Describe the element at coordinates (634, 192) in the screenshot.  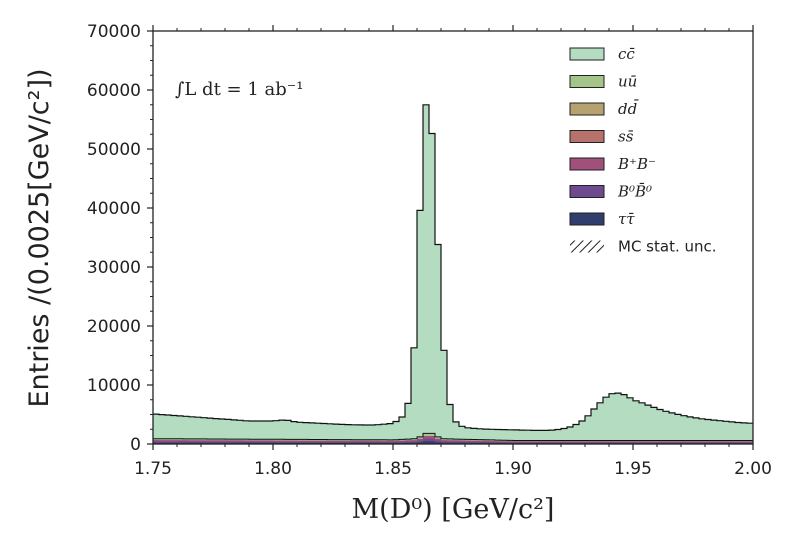
I see `legend-label: B⁰B̄⁰` at that location.